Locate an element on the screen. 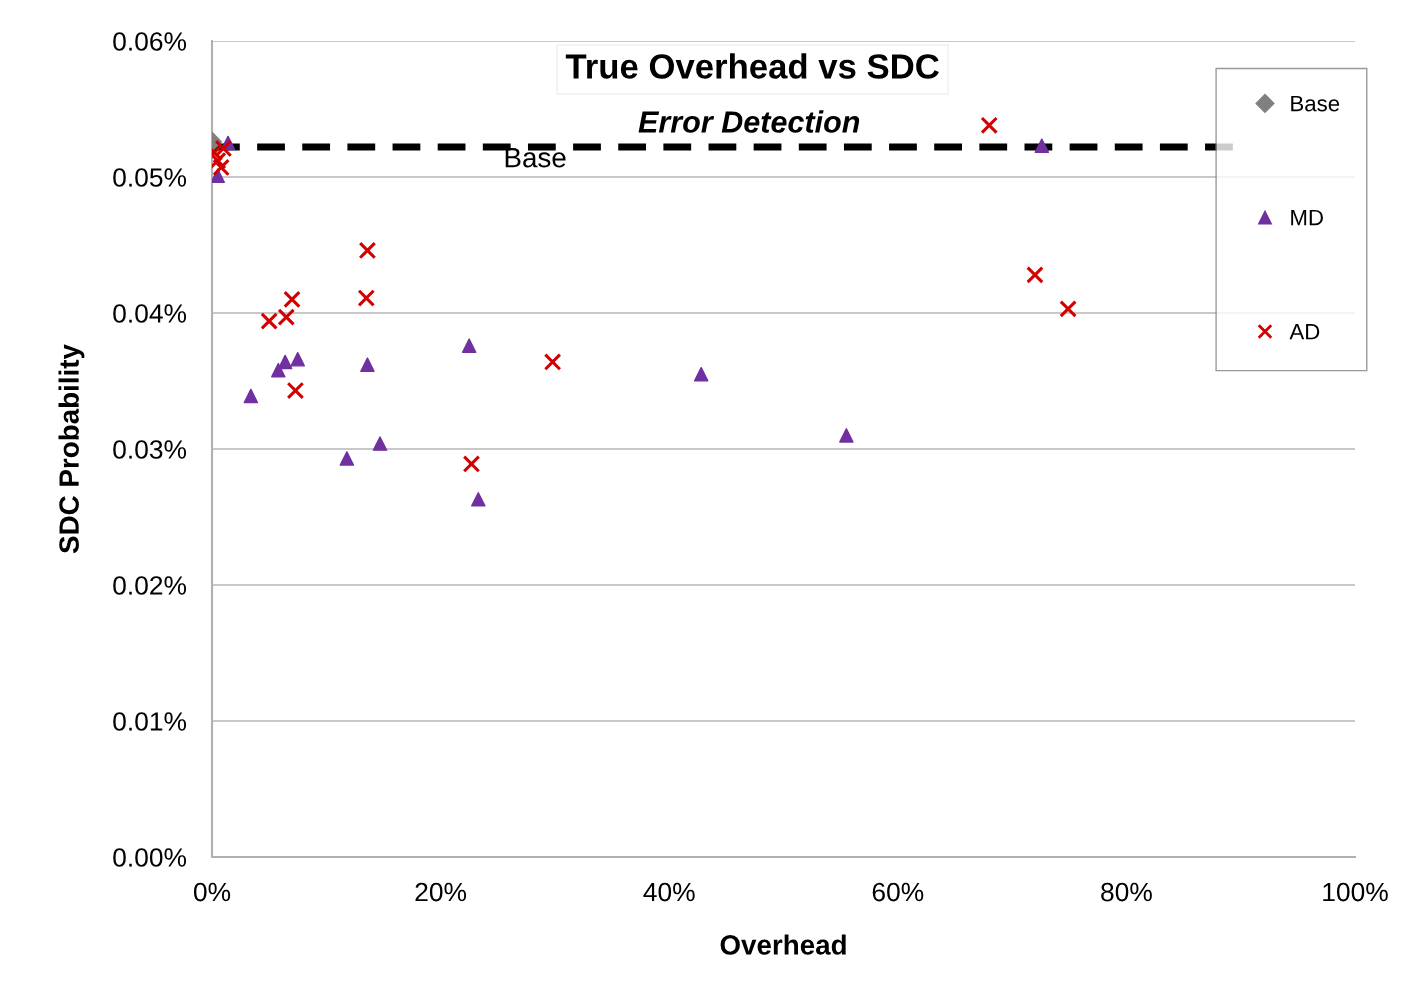  legend-label: AD is located at coordinates (1304, 332).